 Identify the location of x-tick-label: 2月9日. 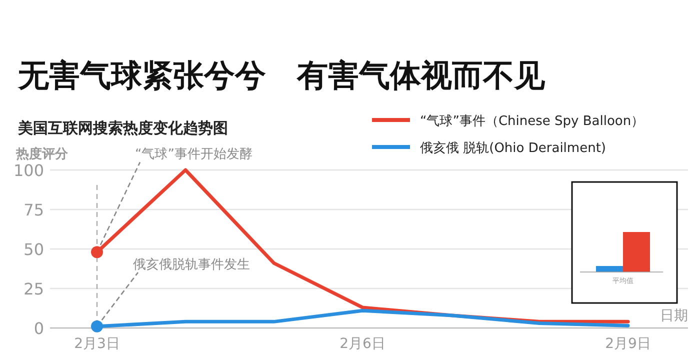
(628, 344).